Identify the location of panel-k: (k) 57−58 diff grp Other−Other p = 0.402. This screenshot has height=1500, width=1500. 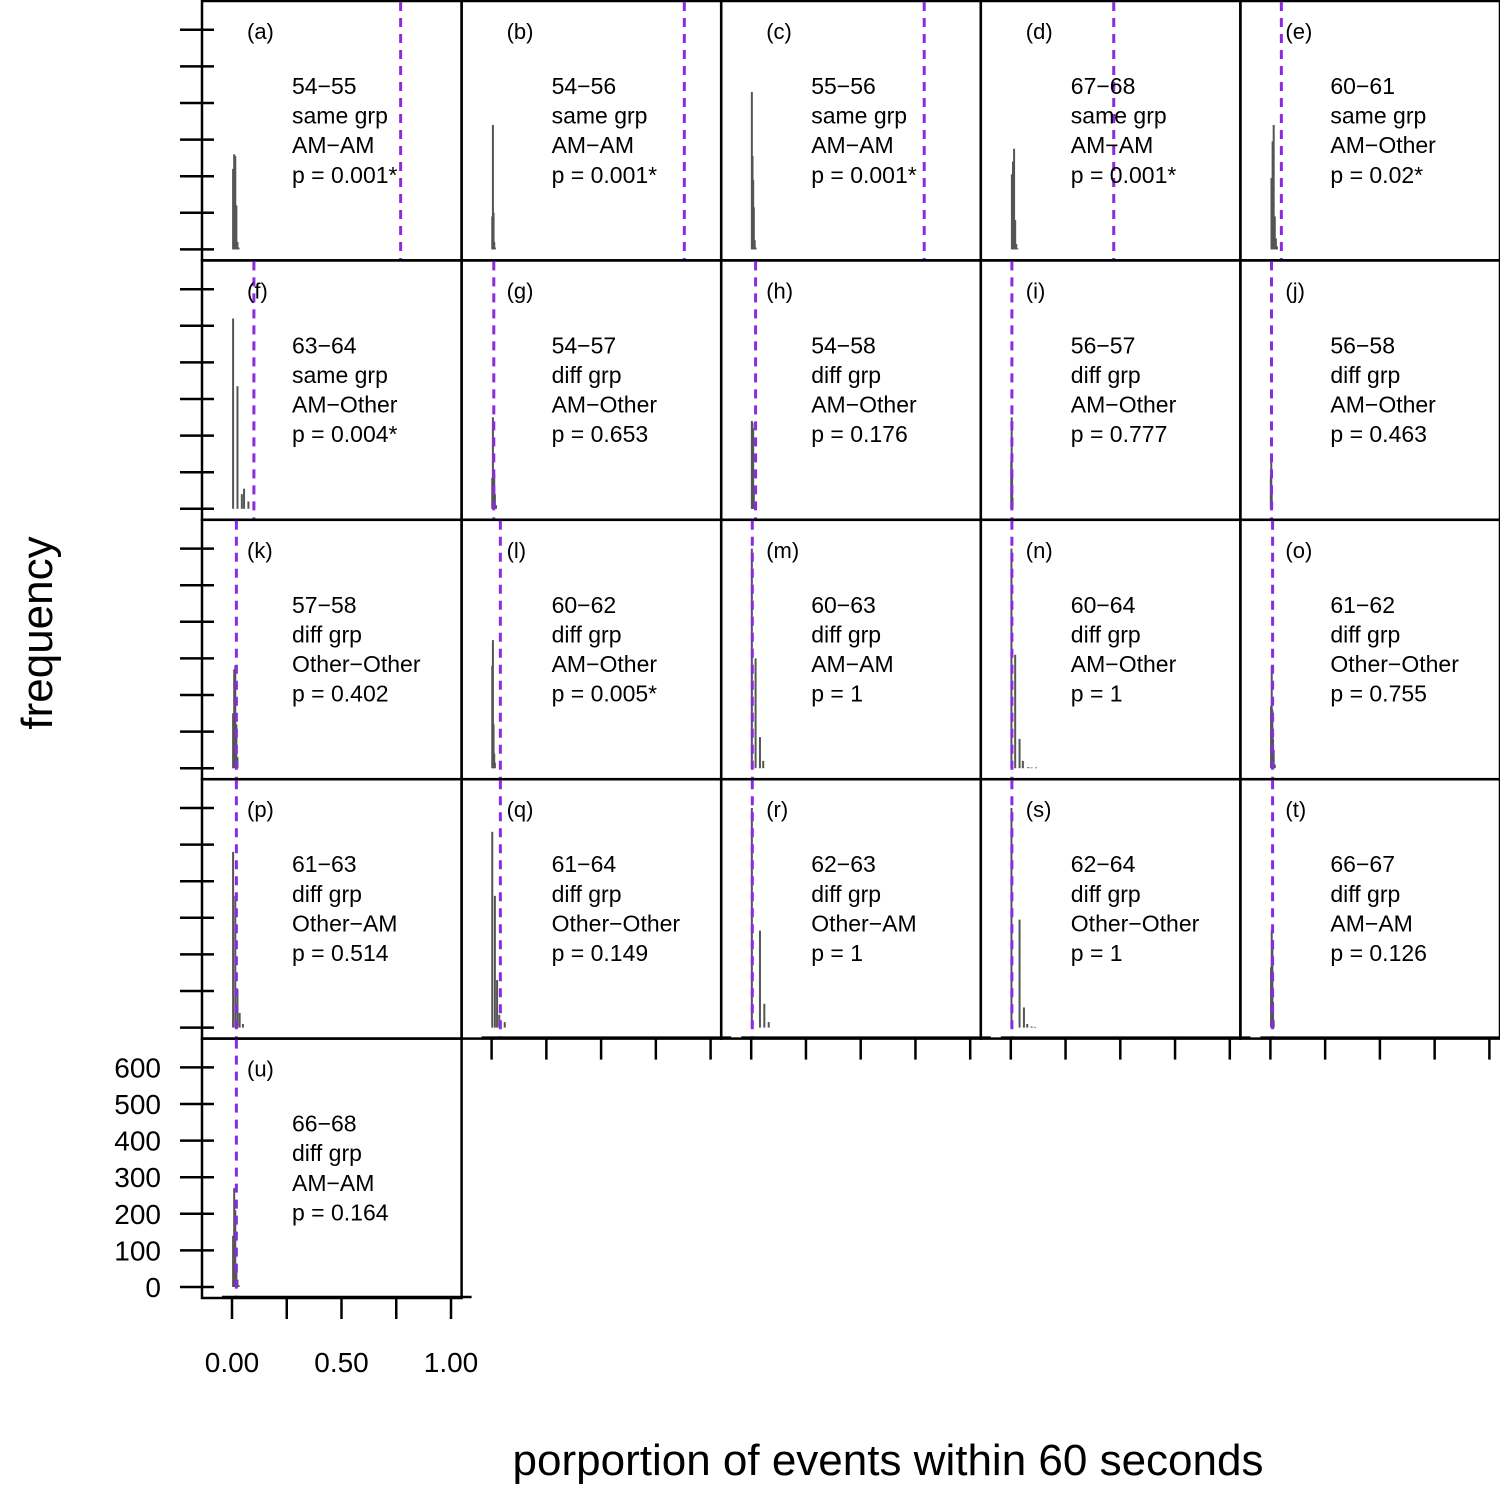
(331, 649).